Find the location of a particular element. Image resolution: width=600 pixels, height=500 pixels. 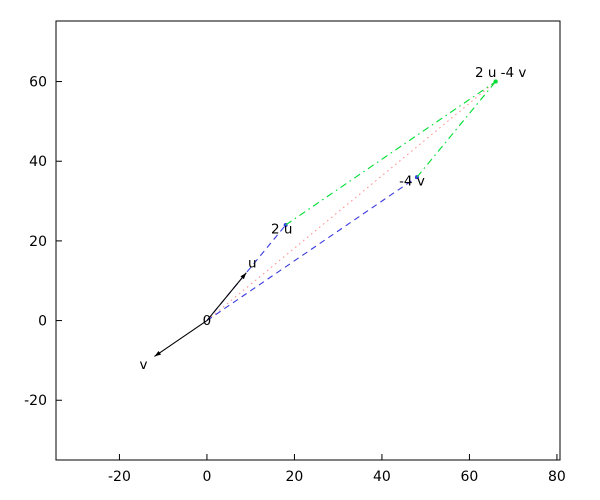

point-label-0: 0 is located at coordinates (207, 321).